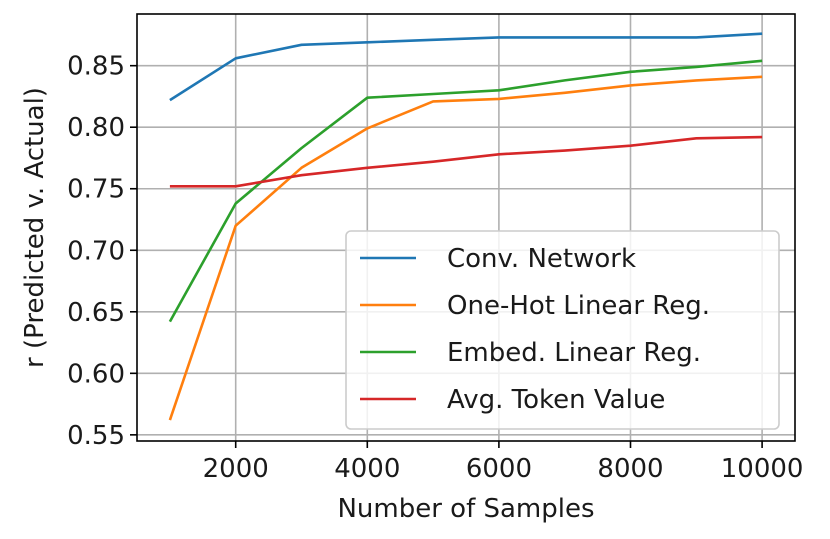 The width and height of the screenshot is (830, 539). Describe the element at coordinates (499, 469) in the screenshot. I see `x-tick-label: 6000` at that location.